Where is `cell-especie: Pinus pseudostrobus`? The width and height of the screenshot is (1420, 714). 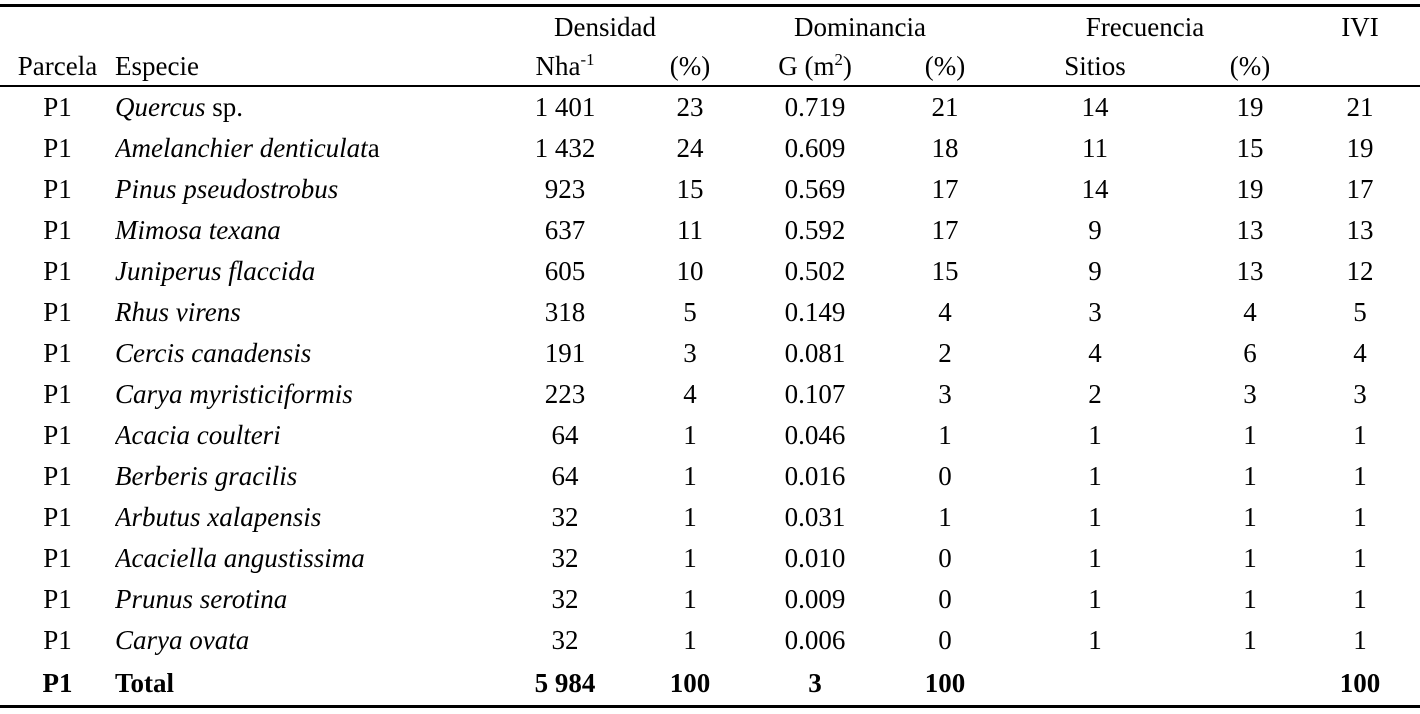 cell-especie: Pinus pseudostrobus is located at coordinates (297, 189).